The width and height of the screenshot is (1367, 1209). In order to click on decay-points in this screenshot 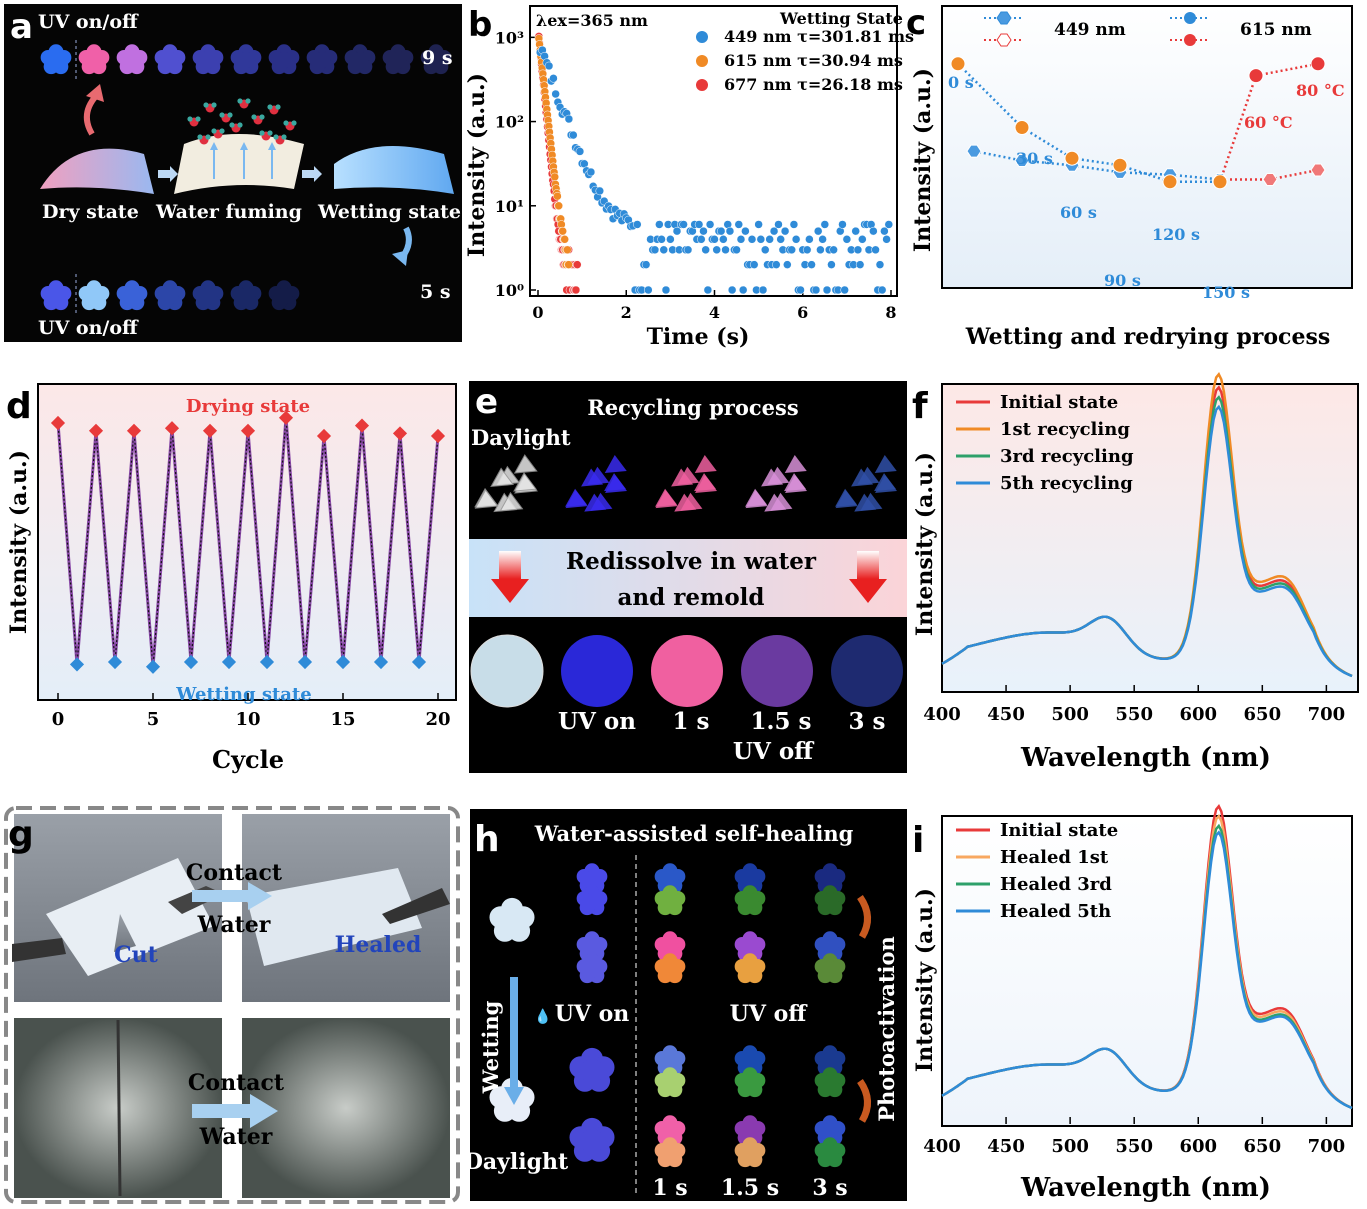, I will do `click(714, 163)`.